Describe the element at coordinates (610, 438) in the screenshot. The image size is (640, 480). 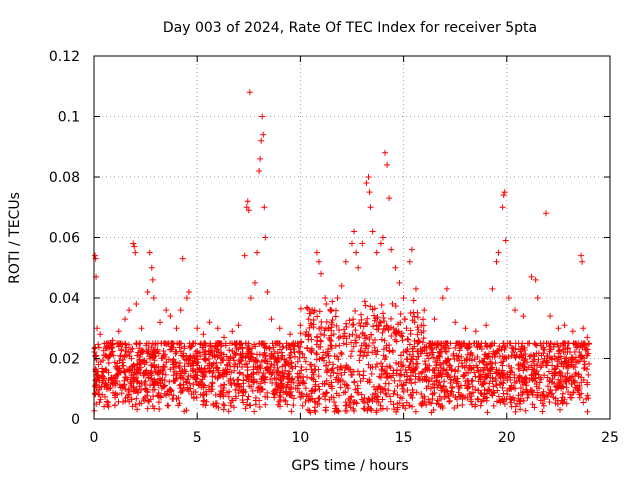
I see `x-tick-label: 25` at that location.